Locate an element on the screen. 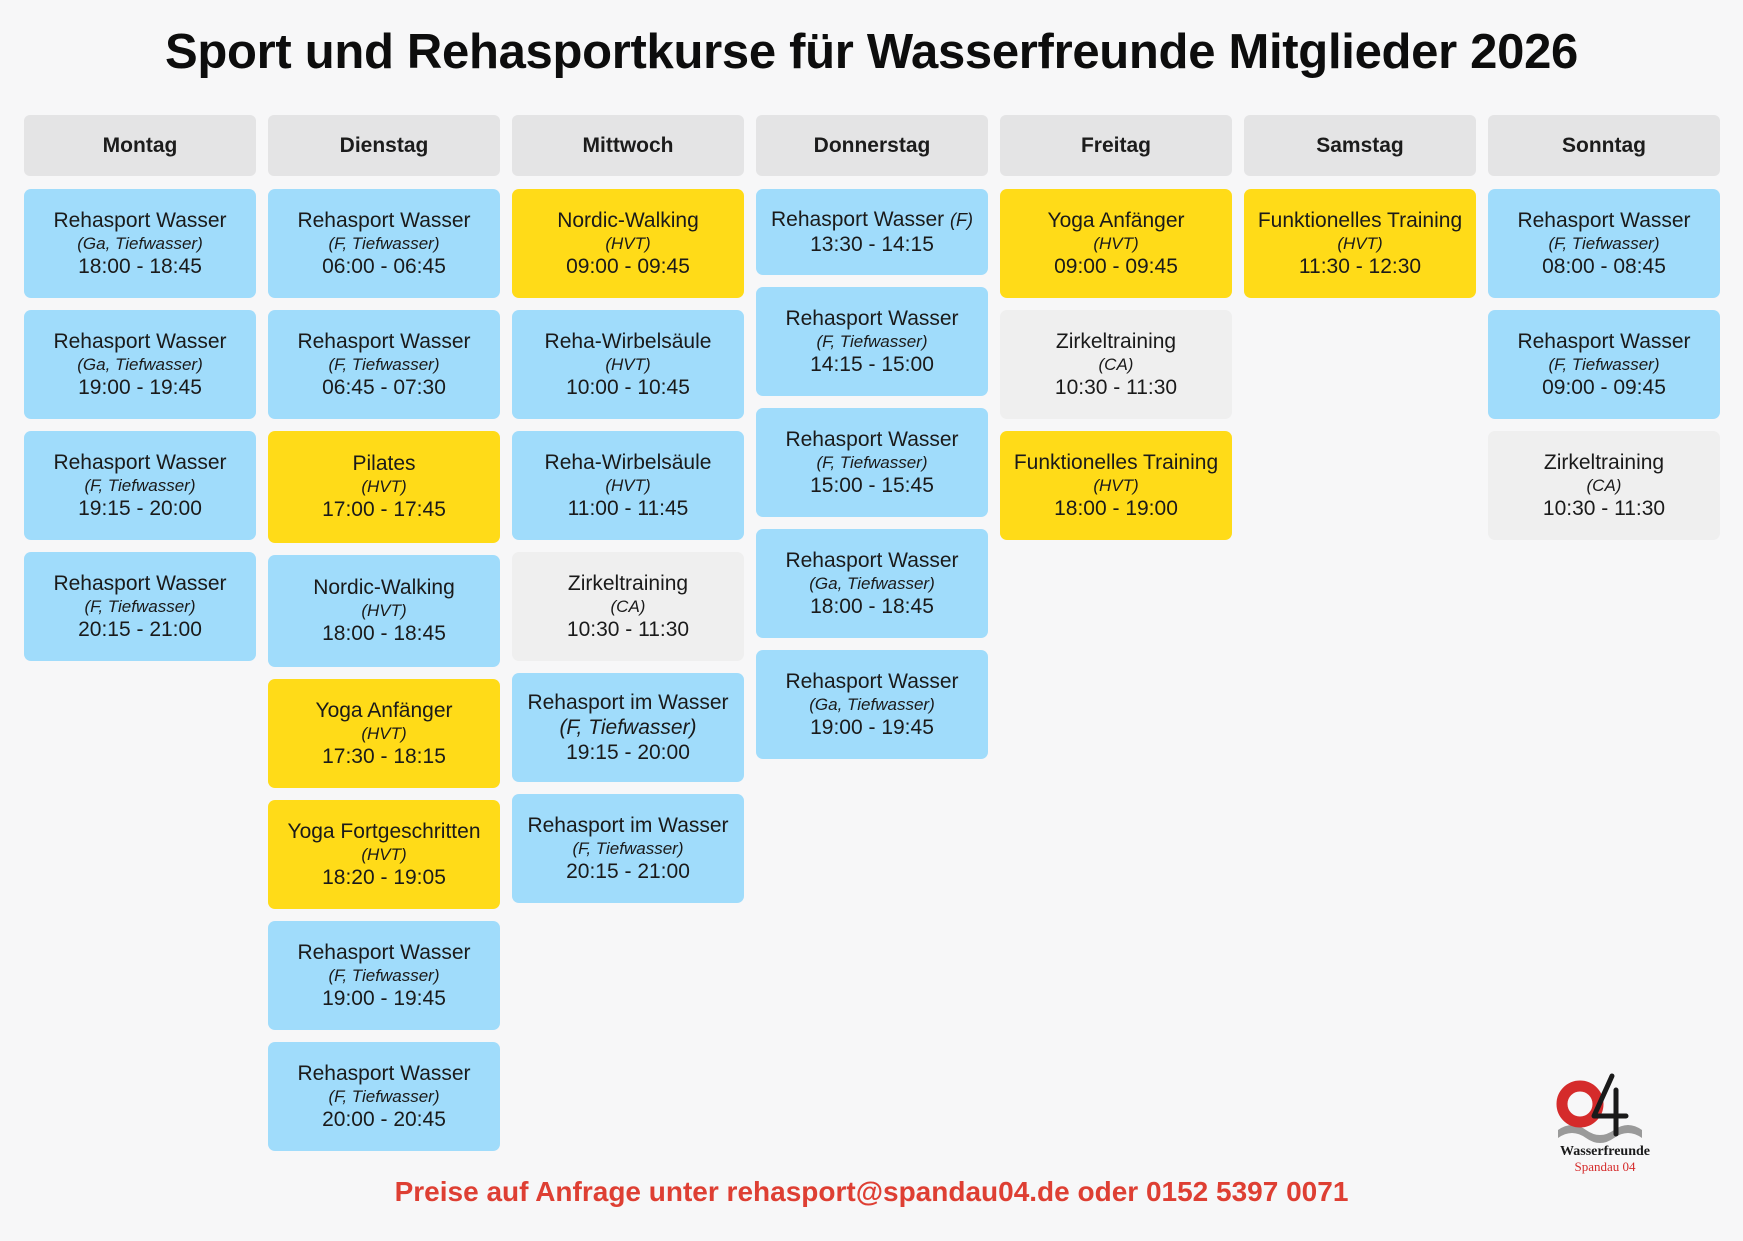 The height and width of the screenshot is (1241, 1743). course-name: Zirkeltraining is located at coordinates (1604, 463).